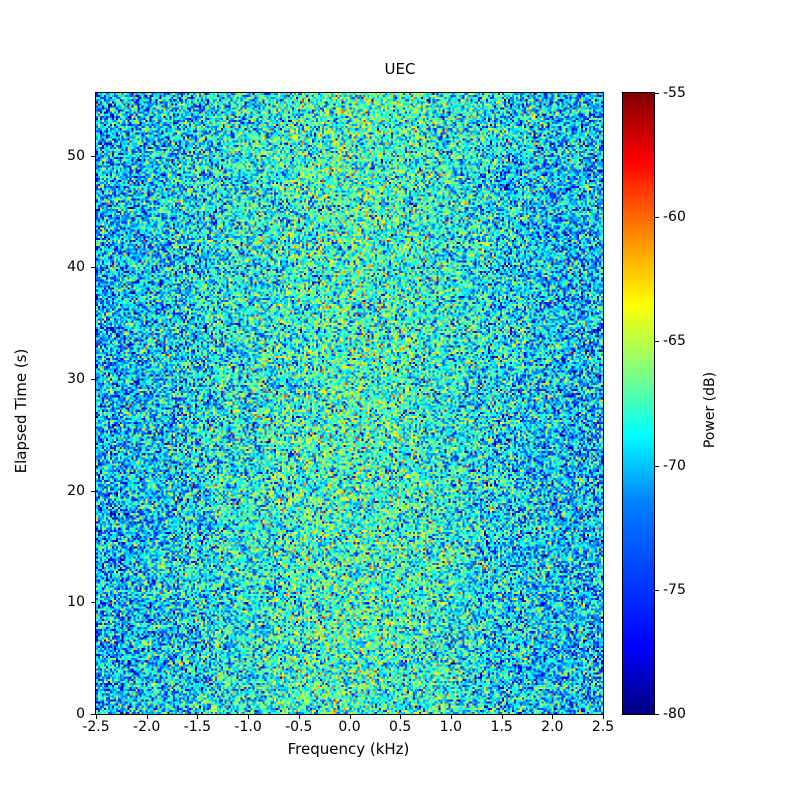 The width and height of the screenshot is (800, 800). What do you see at coordinates (96, 727) in the screenshot?
I see `x-tick-label: -2.5` at bounding box center [96, 727].